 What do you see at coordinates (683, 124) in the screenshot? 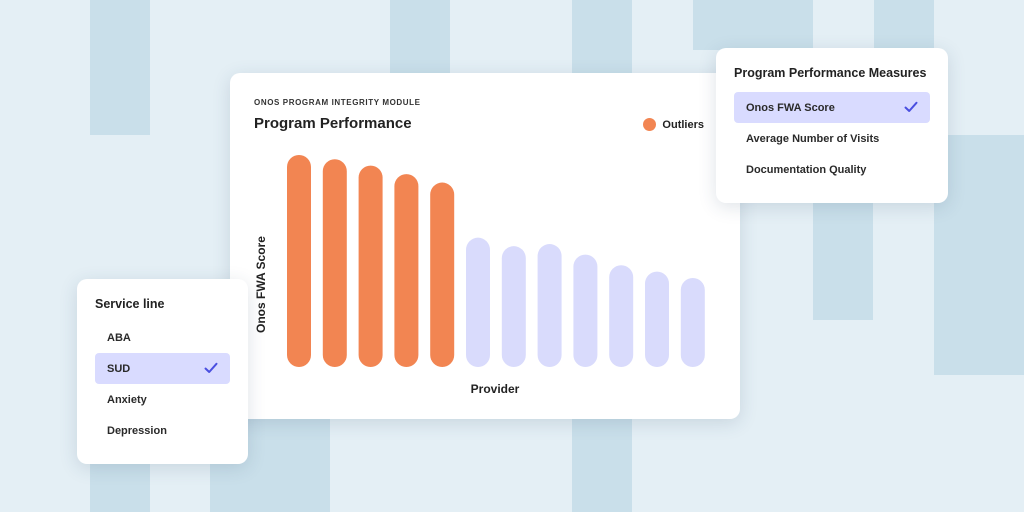
I see `legend-label: Outliers` at bounding box center [683, 124].